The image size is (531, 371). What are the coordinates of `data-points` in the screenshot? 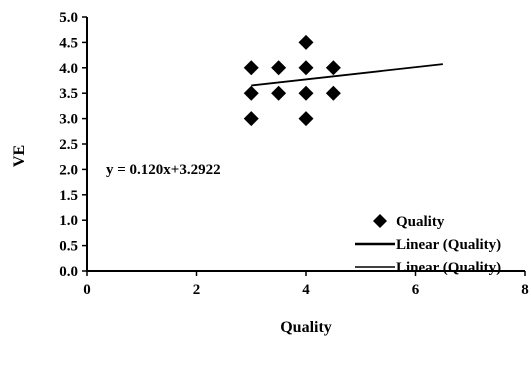 It's located at (292, 80).